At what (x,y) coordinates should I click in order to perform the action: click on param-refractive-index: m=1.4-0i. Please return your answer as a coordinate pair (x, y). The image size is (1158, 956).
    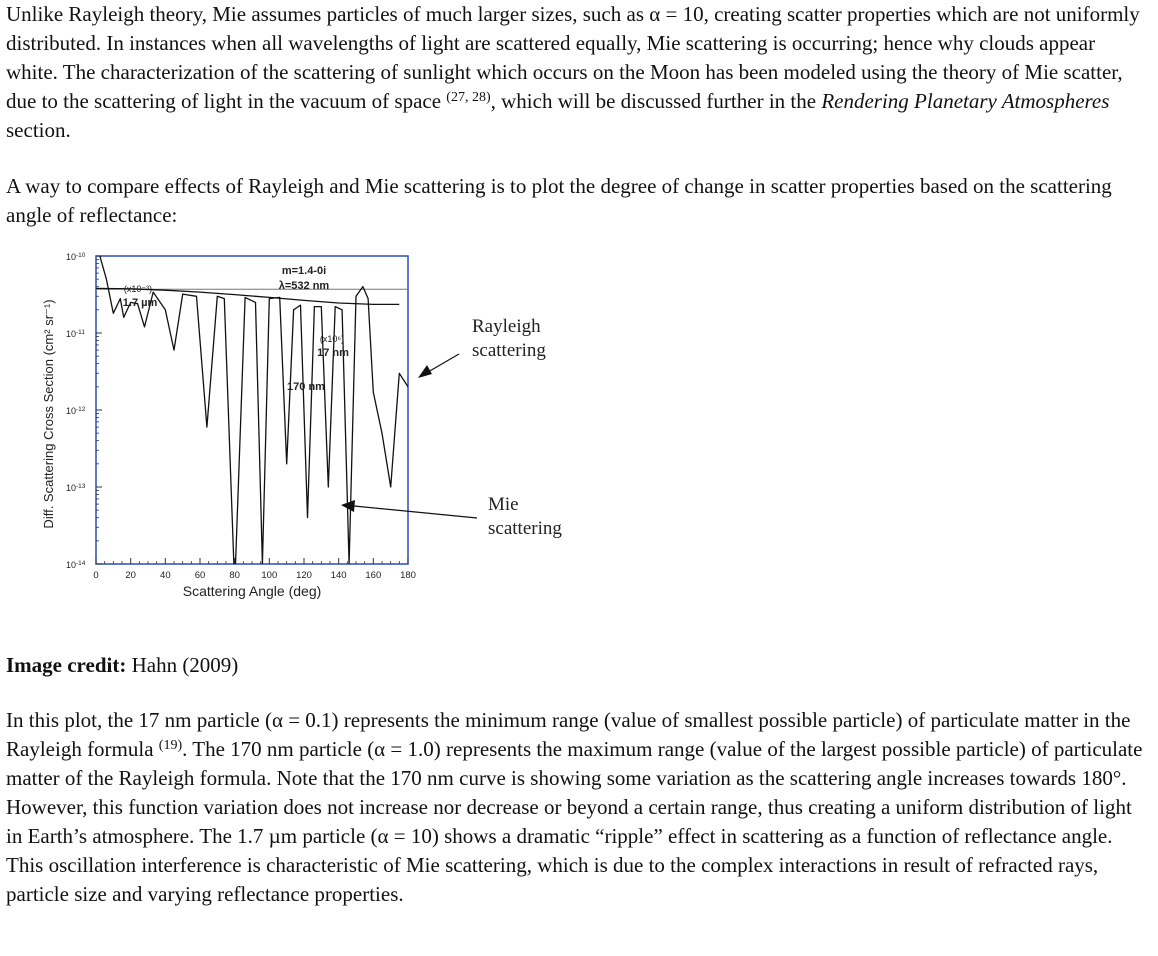
    Looking at the image, I should click on (304, 271).